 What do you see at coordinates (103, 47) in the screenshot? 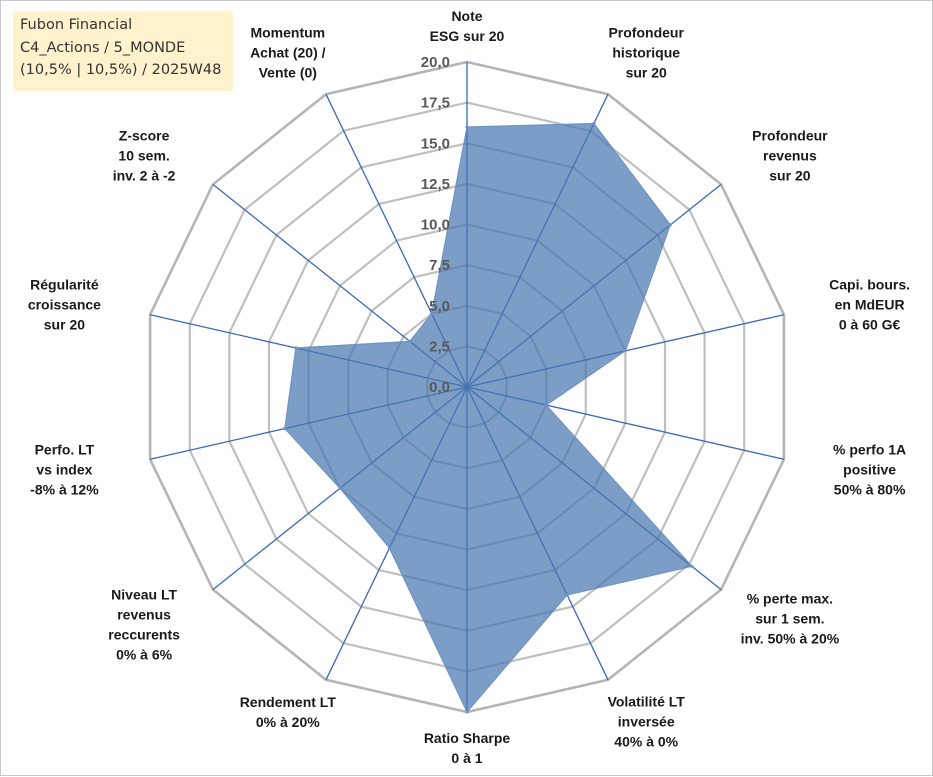
I see `title-category: C4_Actions / 5_MONDE` at bounding box center [103, 47].